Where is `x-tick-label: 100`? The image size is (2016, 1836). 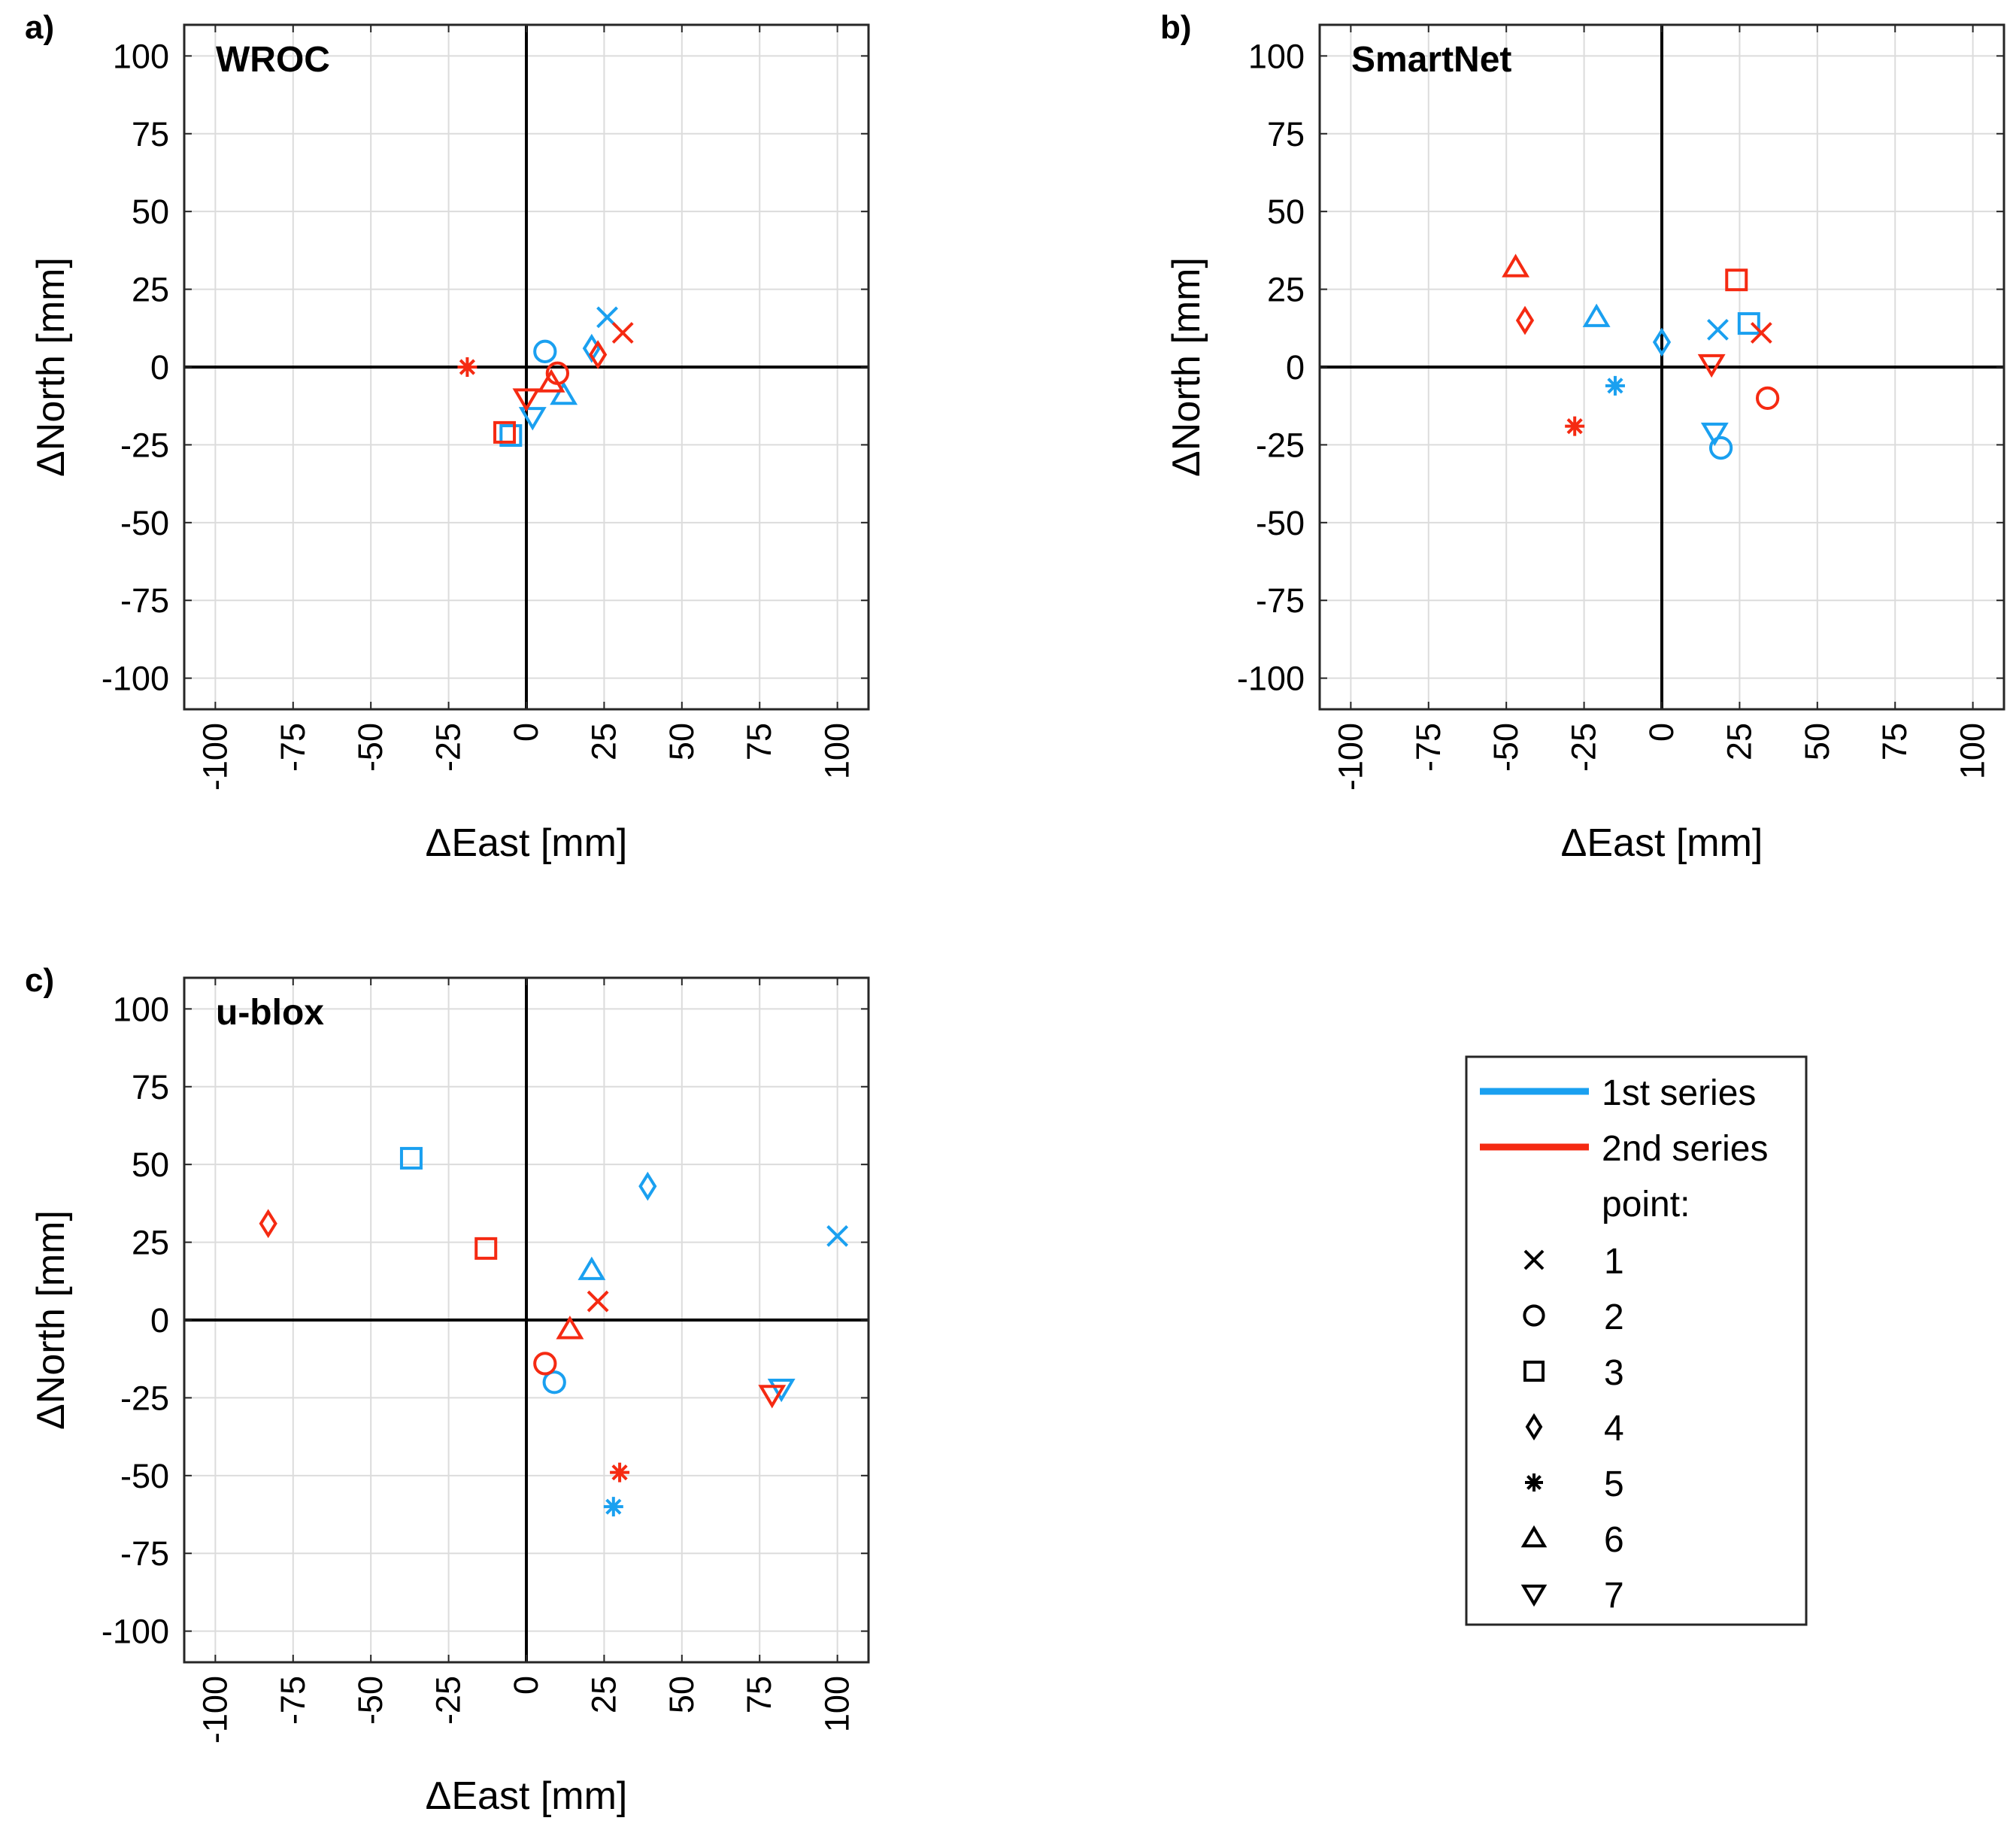
x-tick-label: 100 is located at coordinates (837, 1704).